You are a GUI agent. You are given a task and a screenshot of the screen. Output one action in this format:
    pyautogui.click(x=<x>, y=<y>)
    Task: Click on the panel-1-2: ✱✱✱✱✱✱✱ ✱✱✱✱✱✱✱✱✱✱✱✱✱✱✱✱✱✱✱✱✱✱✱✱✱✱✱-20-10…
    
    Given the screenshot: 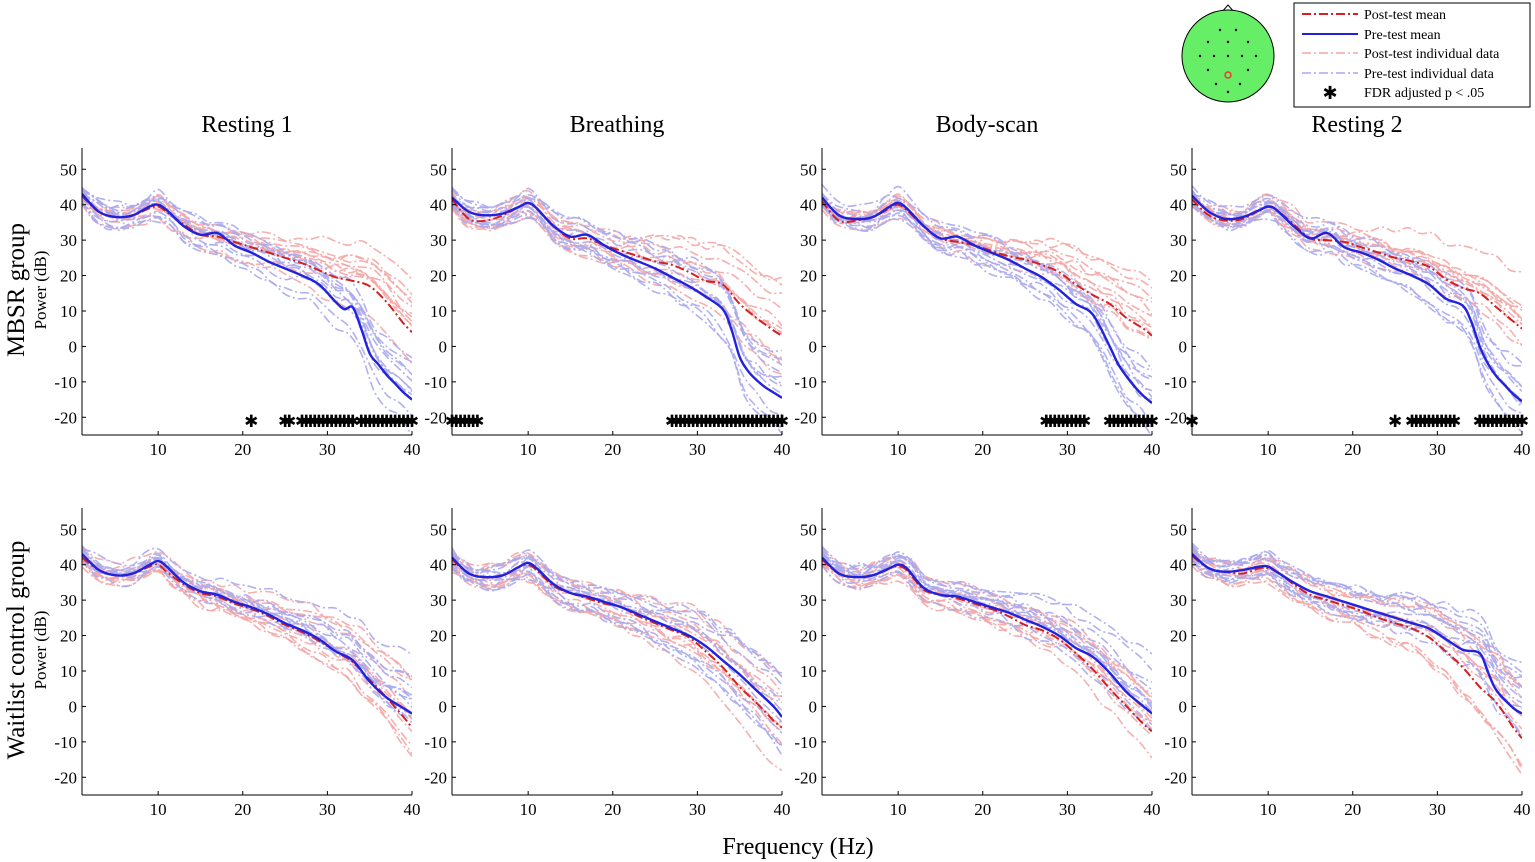 What is the action you would take?
    pyautogui.click(x=607, y=303)
    